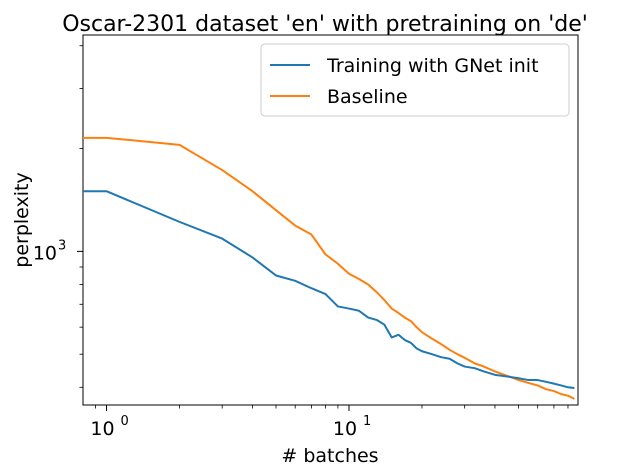 Image resolution: width=639 pixels, height=475 pixels. I want to click on x-axis-label: # batches, so click(329, 456).